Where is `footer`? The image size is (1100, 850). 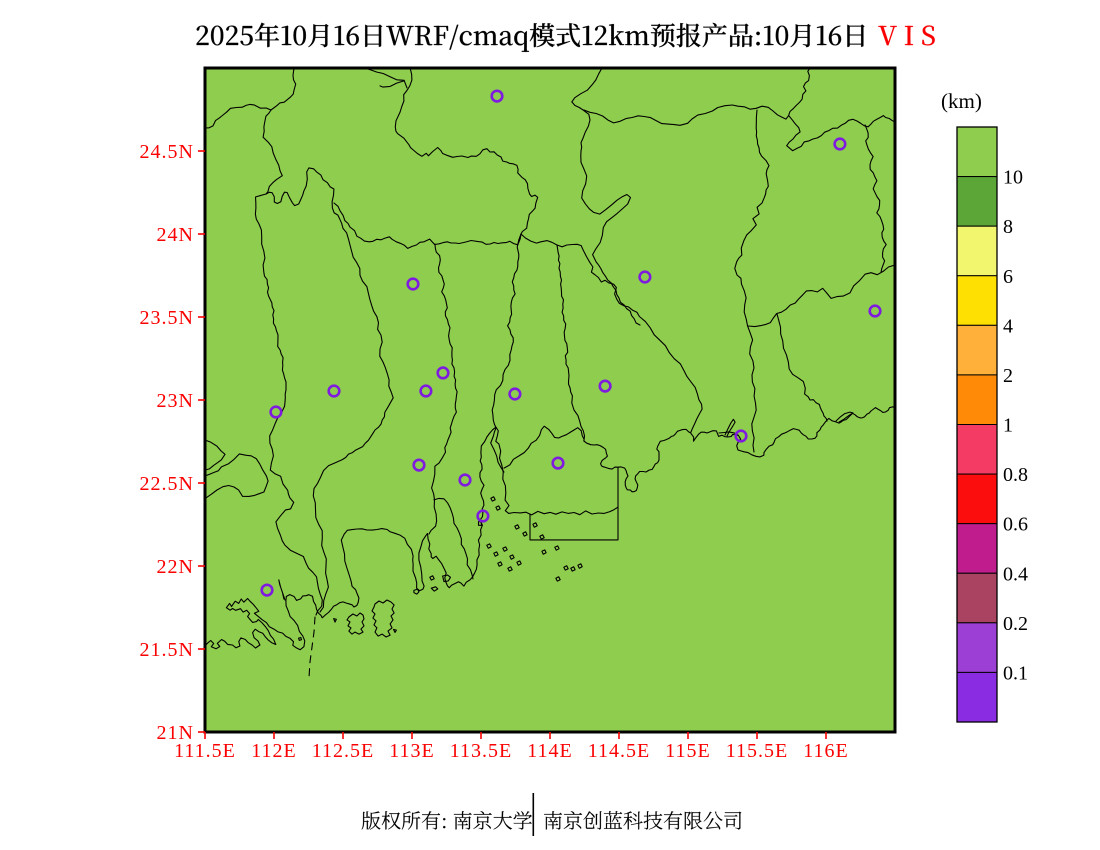
footer is located at coordinates (551, 814).